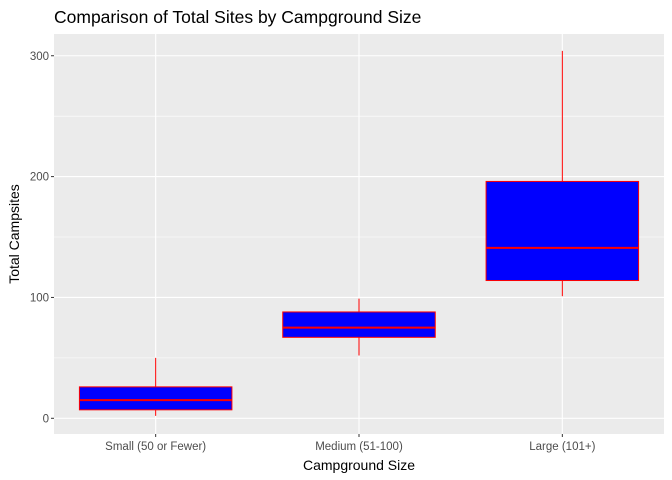 The width and height of the screenshot is (672, 480). I want to click on y-tick-label: 100, so click(39, 298).